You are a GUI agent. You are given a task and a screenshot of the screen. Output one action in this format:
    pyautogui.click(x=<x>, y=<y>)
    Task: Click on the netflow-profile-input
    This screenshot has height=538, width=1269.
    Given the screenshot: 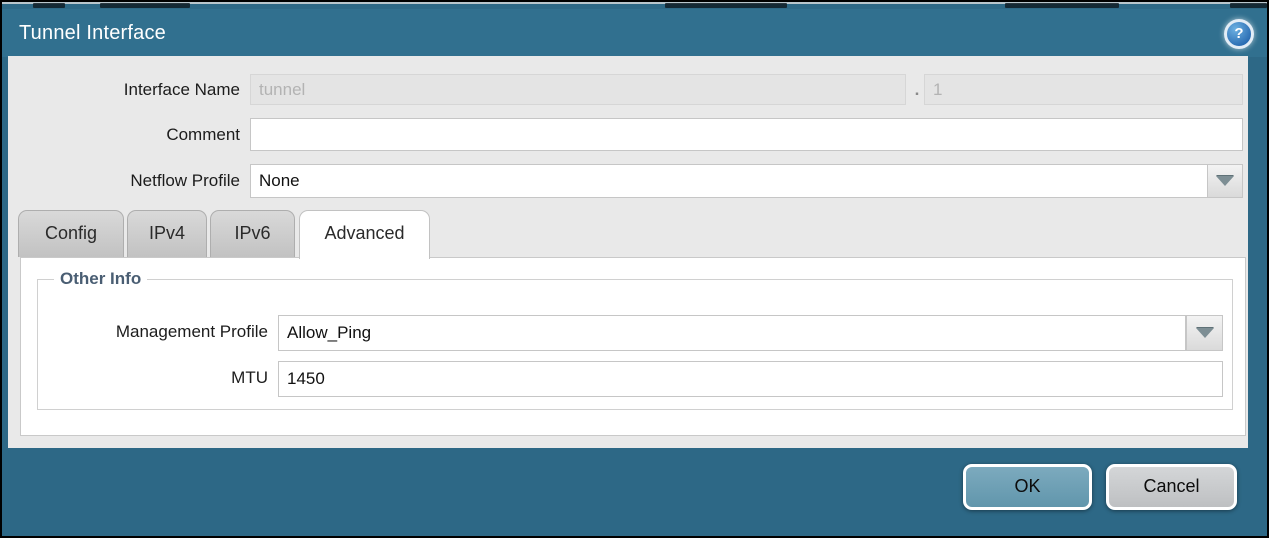 What is the action you would take?
    pyautogui.click(x=729, y=181)
    